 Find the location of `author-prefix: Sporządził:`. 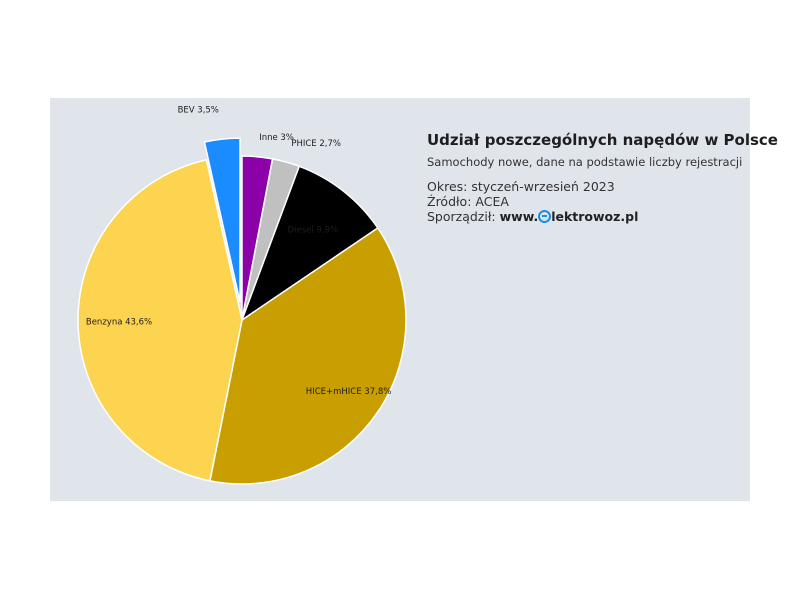

author-prefix: Sporządził: is located at coordinates (463, 216).